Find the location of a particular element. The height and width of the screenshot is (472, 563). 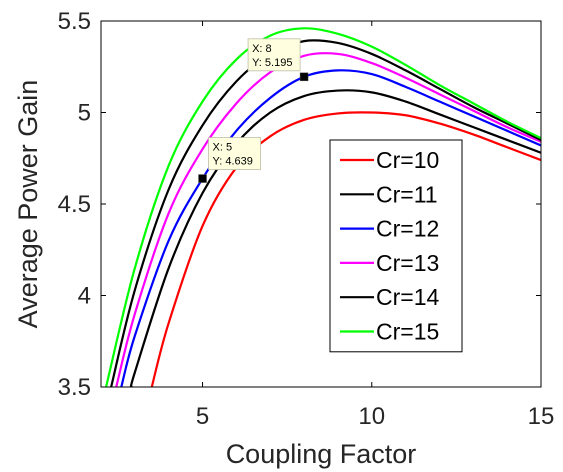

y-tick-label: 4.5 is located at coordinates (74, 204).